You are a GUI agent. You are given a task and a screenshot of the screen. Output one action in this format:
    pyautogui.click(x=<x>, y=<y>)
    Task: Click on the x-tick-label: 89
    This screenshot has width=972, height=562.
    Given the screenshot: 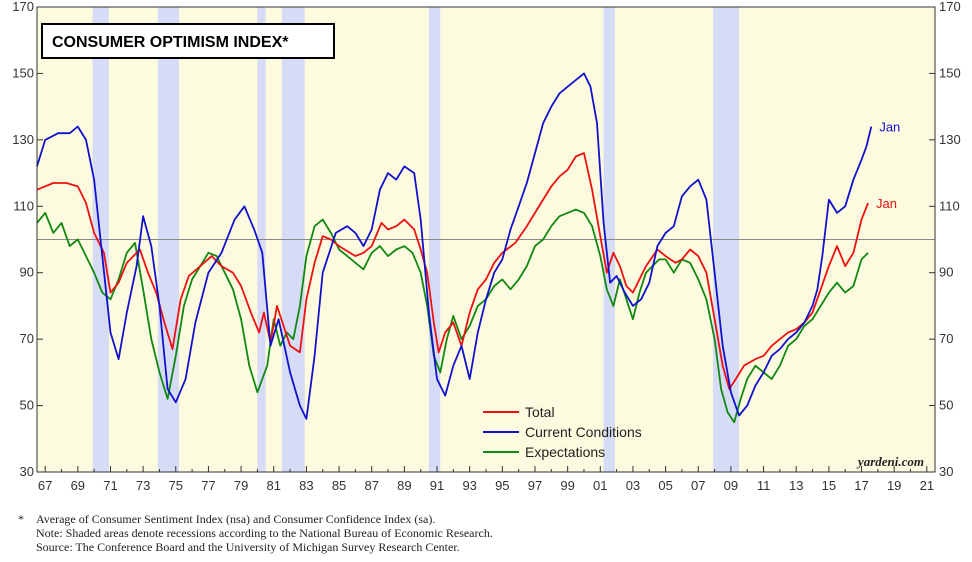 What is the action you would take?
    pyautogui.click(x=404, y=485)
    